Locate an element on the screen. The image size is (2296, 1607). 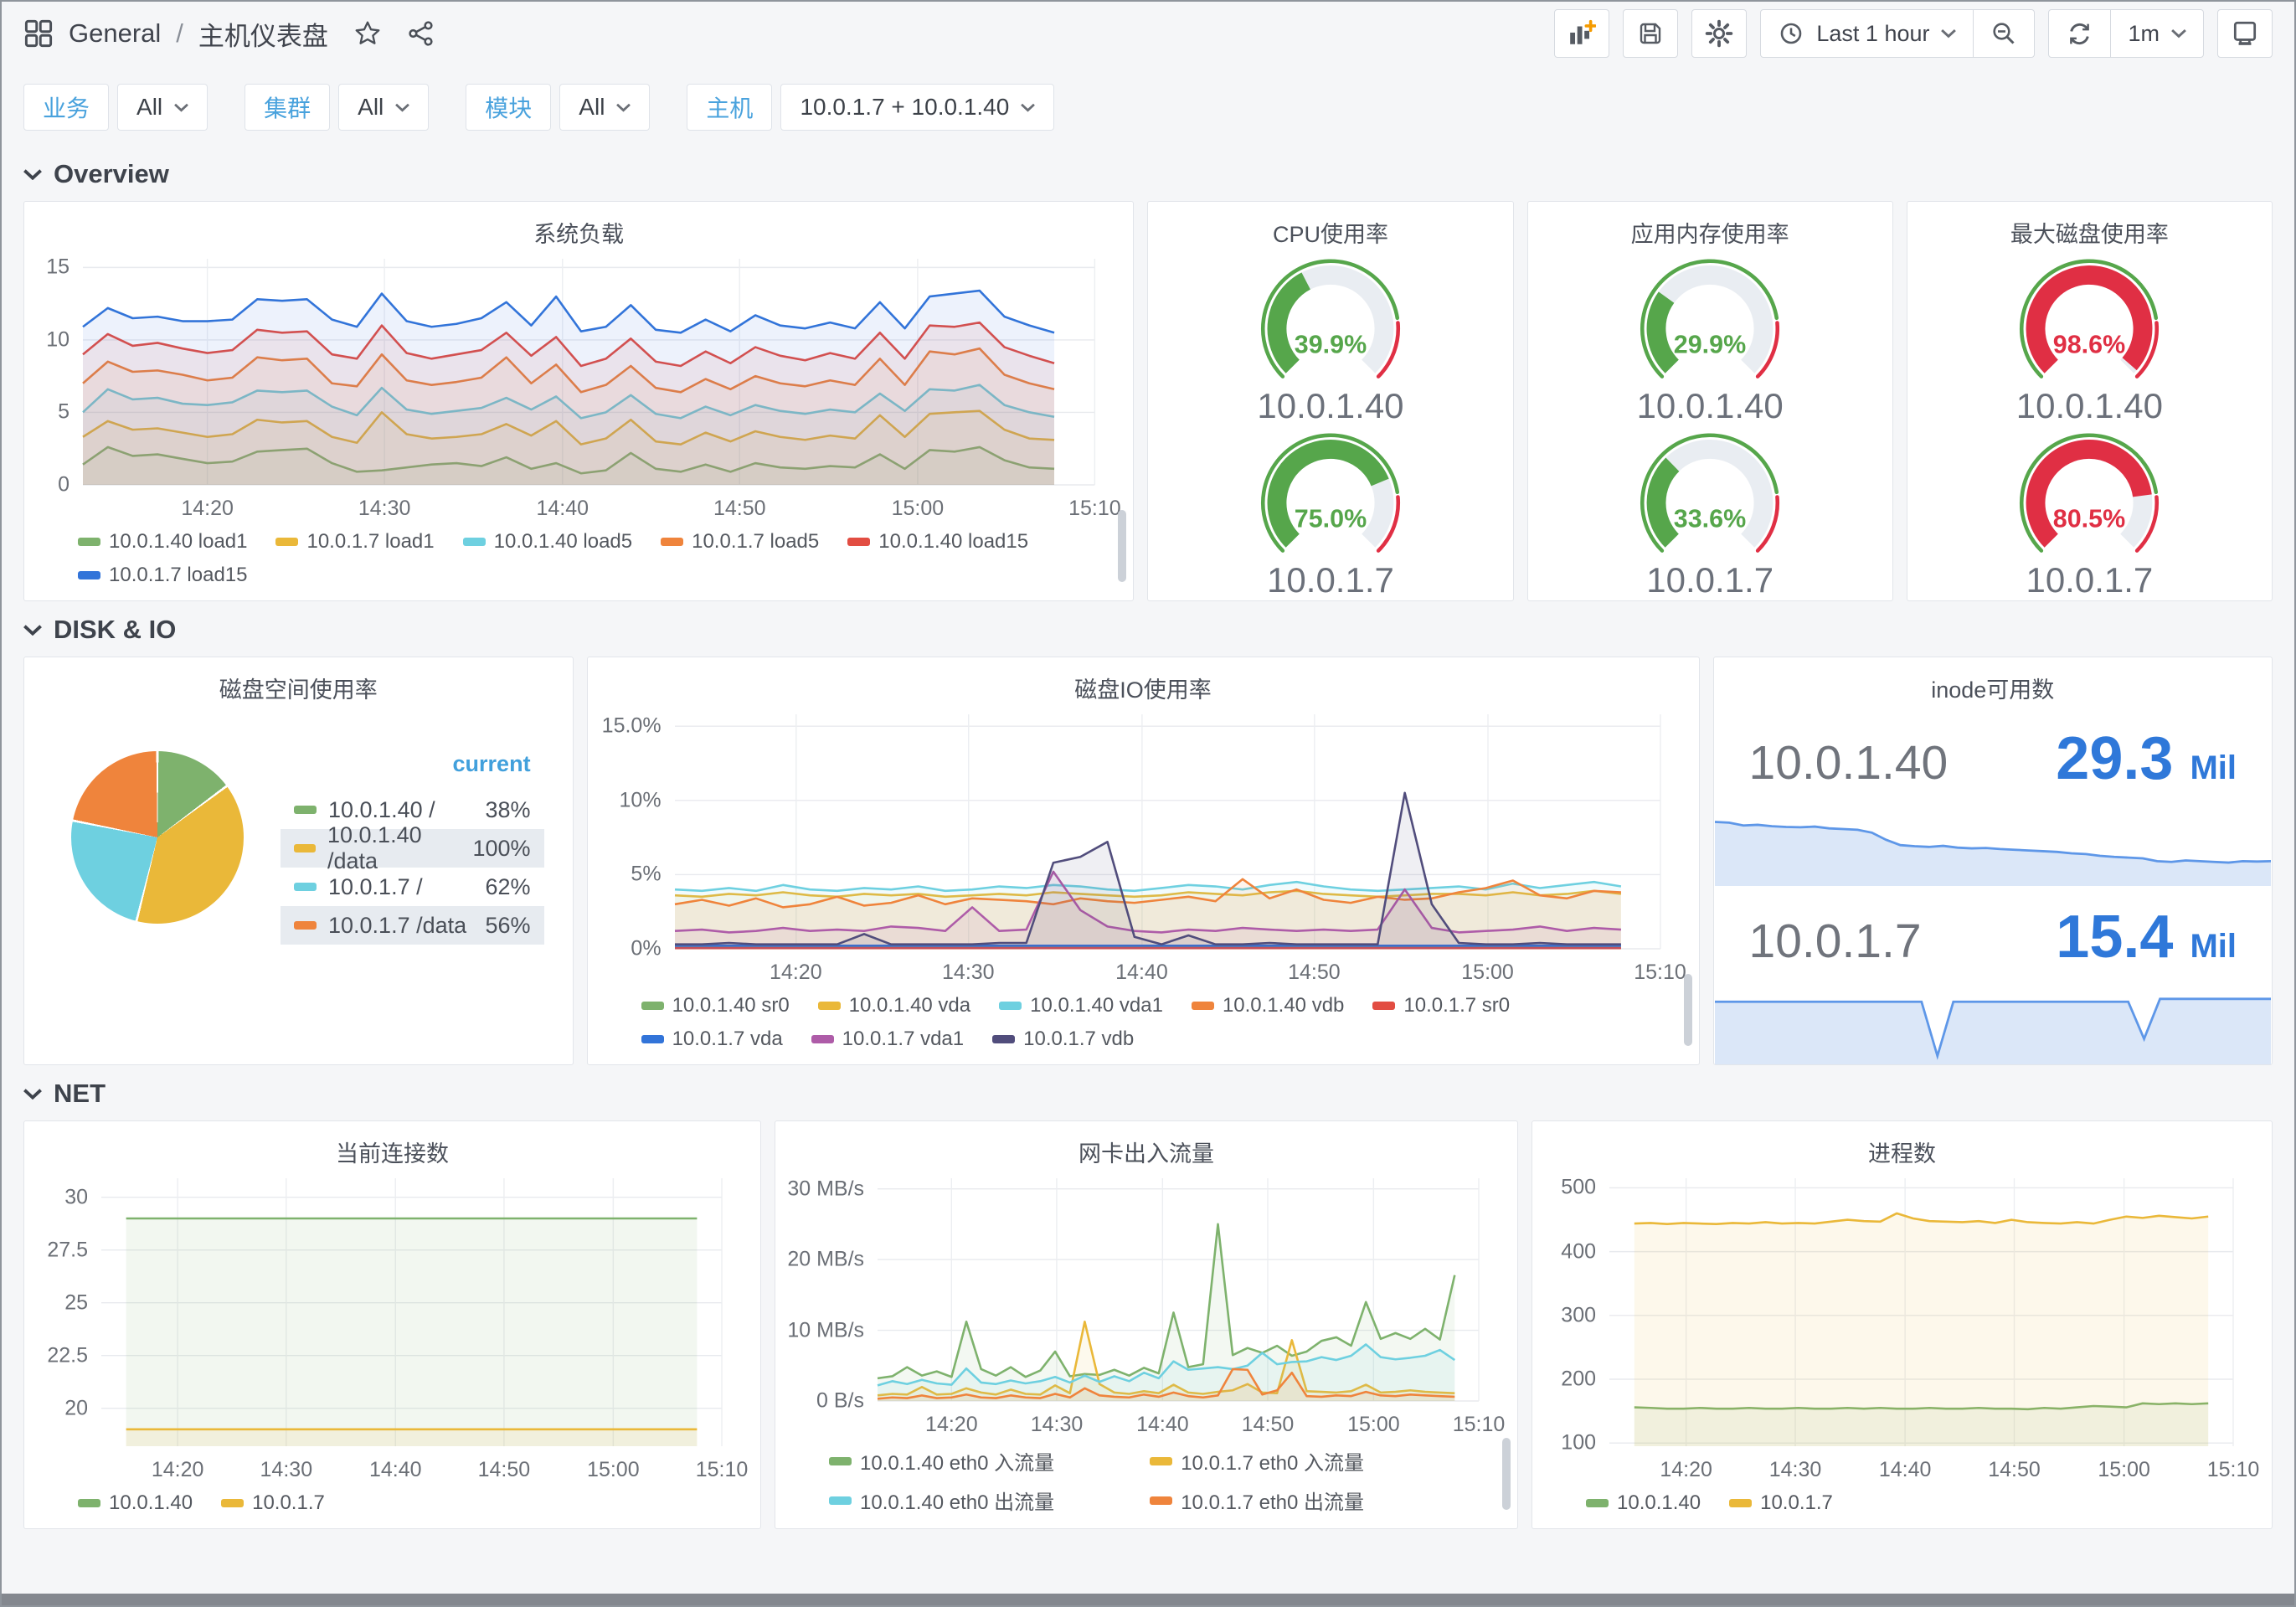
section-net: NET is located at coordinates (1148, 1092).